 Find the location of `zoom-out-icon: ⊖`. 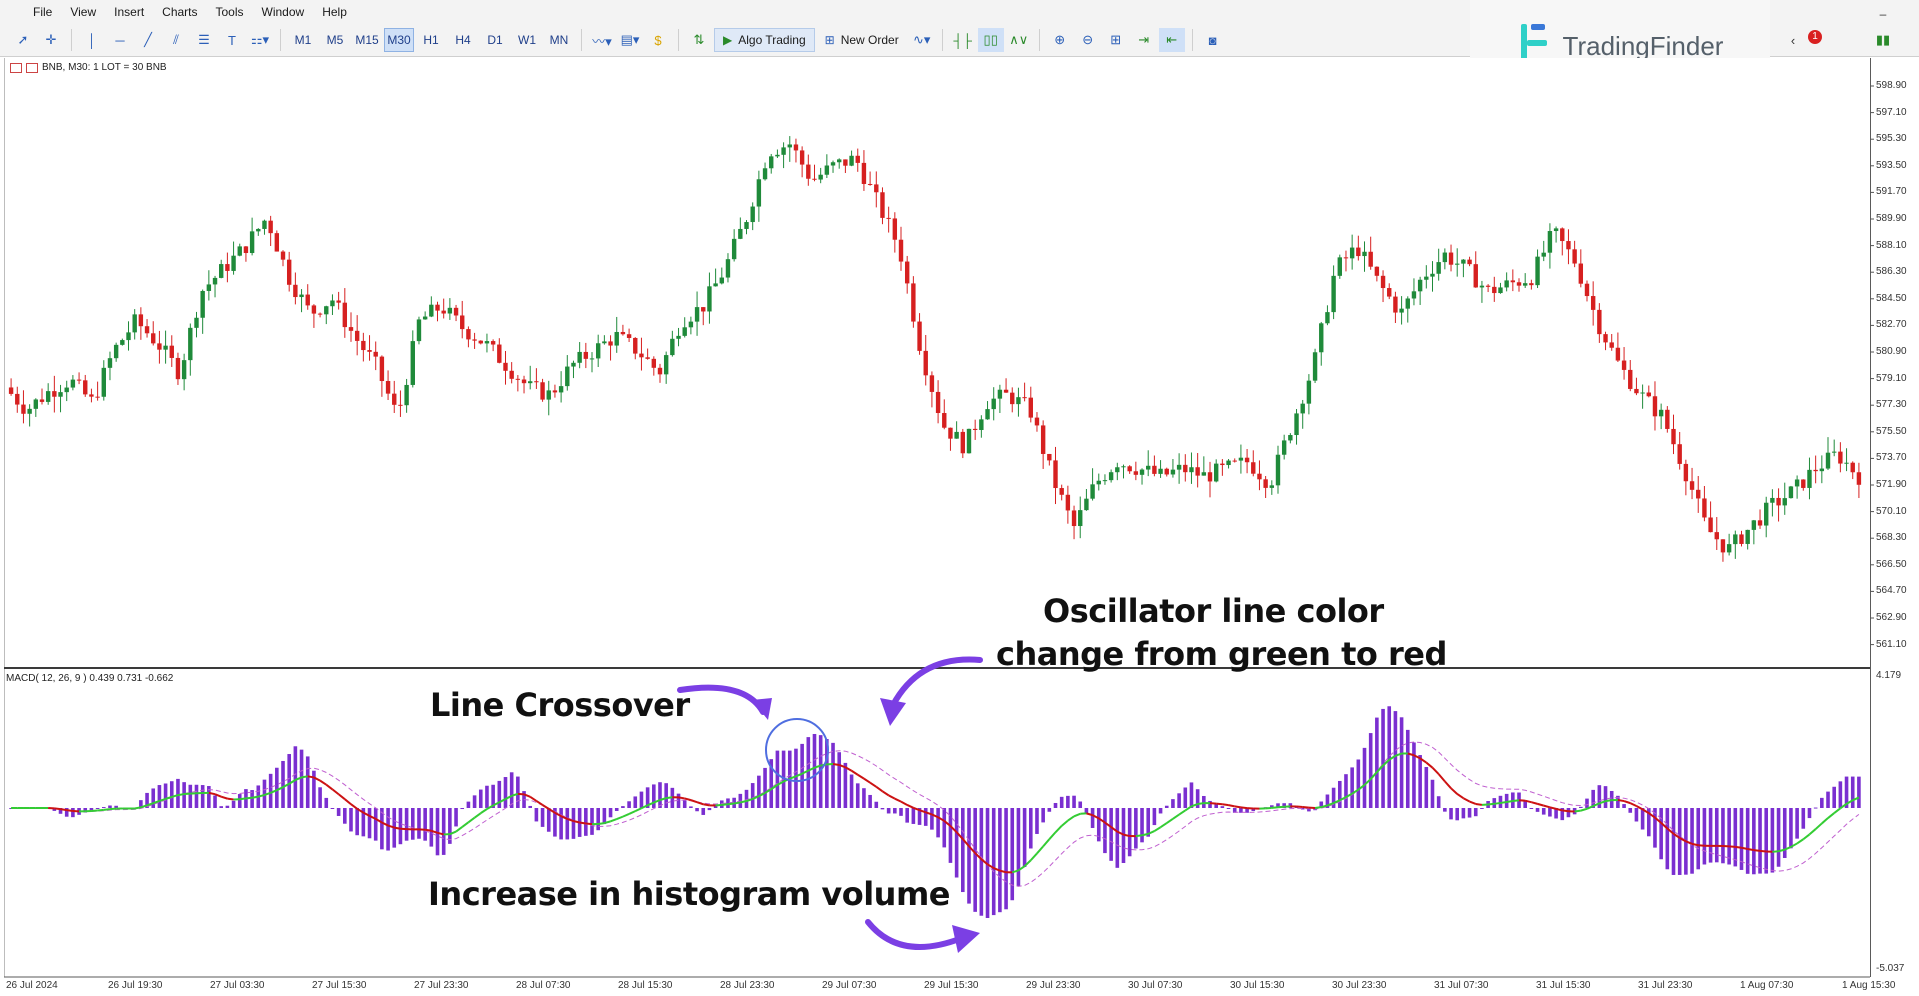

zoom-out-icon: ⊖ is located at coordinates (1088, 39).